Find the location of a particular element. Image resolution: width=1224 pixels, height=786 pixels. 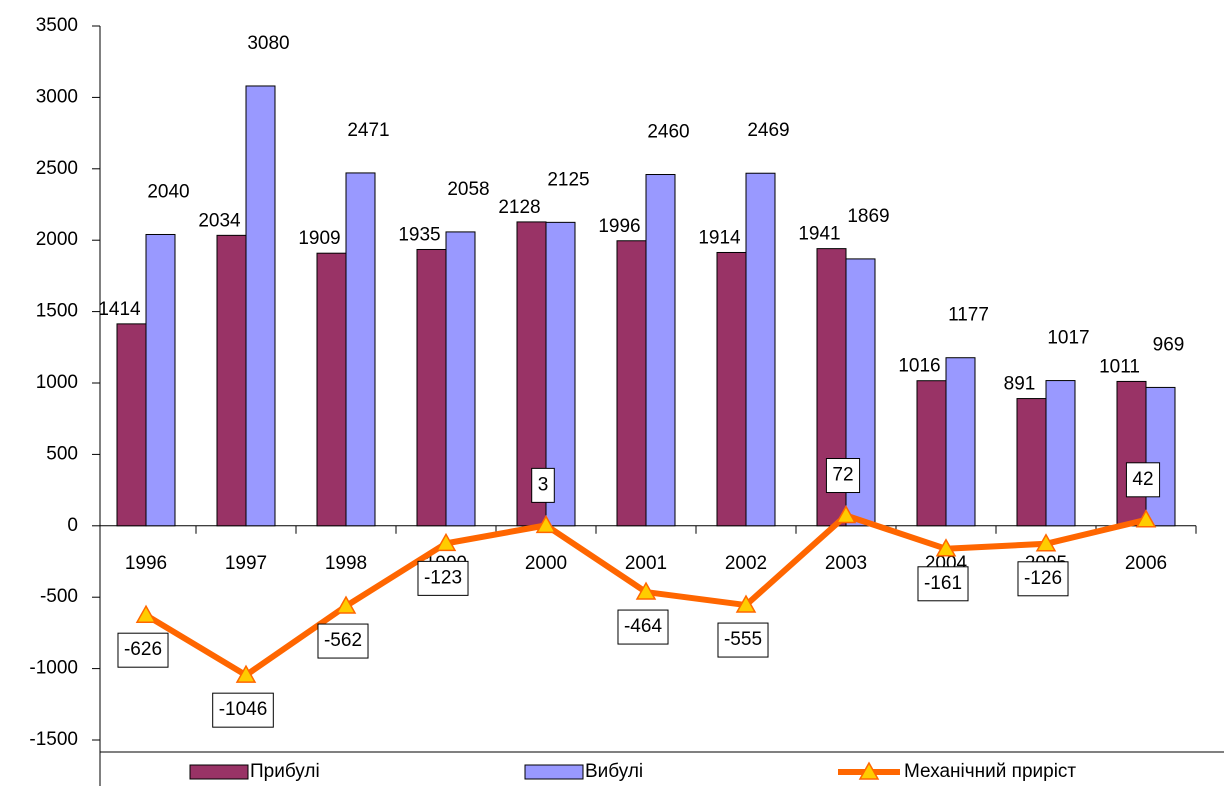

data-label: -123 is located at coordinates (443, 577).